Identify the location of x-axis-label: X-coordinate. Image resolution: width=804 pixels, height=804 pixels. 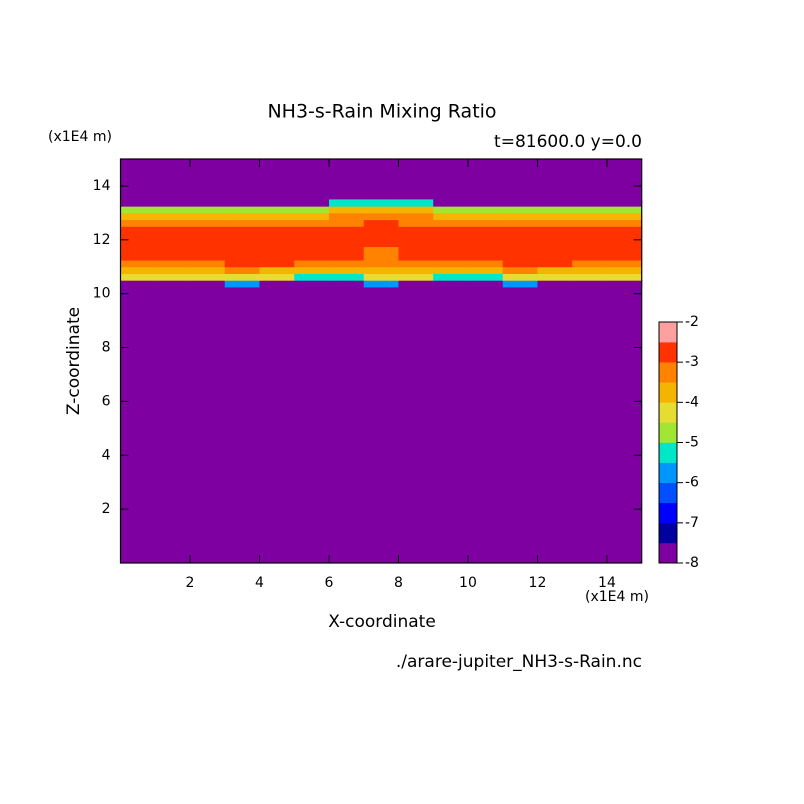
(382, 622).